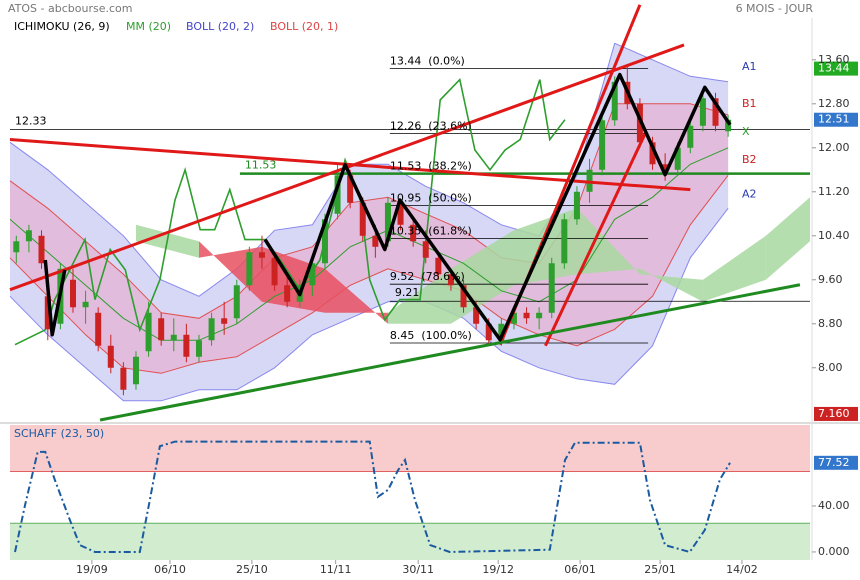  Describe the element at coordinates (830, 367) in the screenshot. I see `y-tick-label: 8.00` at that location.